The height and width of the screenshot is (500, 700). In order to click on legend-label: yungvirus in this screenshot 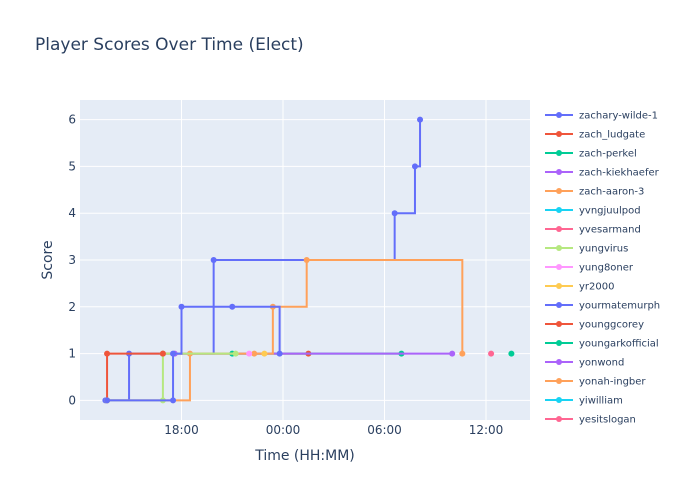, I will do `click(603, 249)`.